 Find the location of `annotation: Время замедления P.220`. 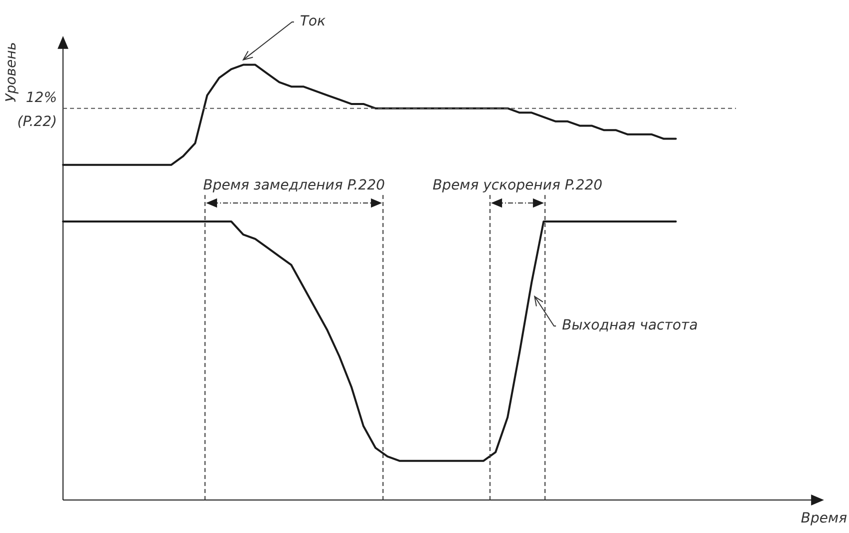

annotation: Время замедления P.220 is located at coordinates (294, 186).